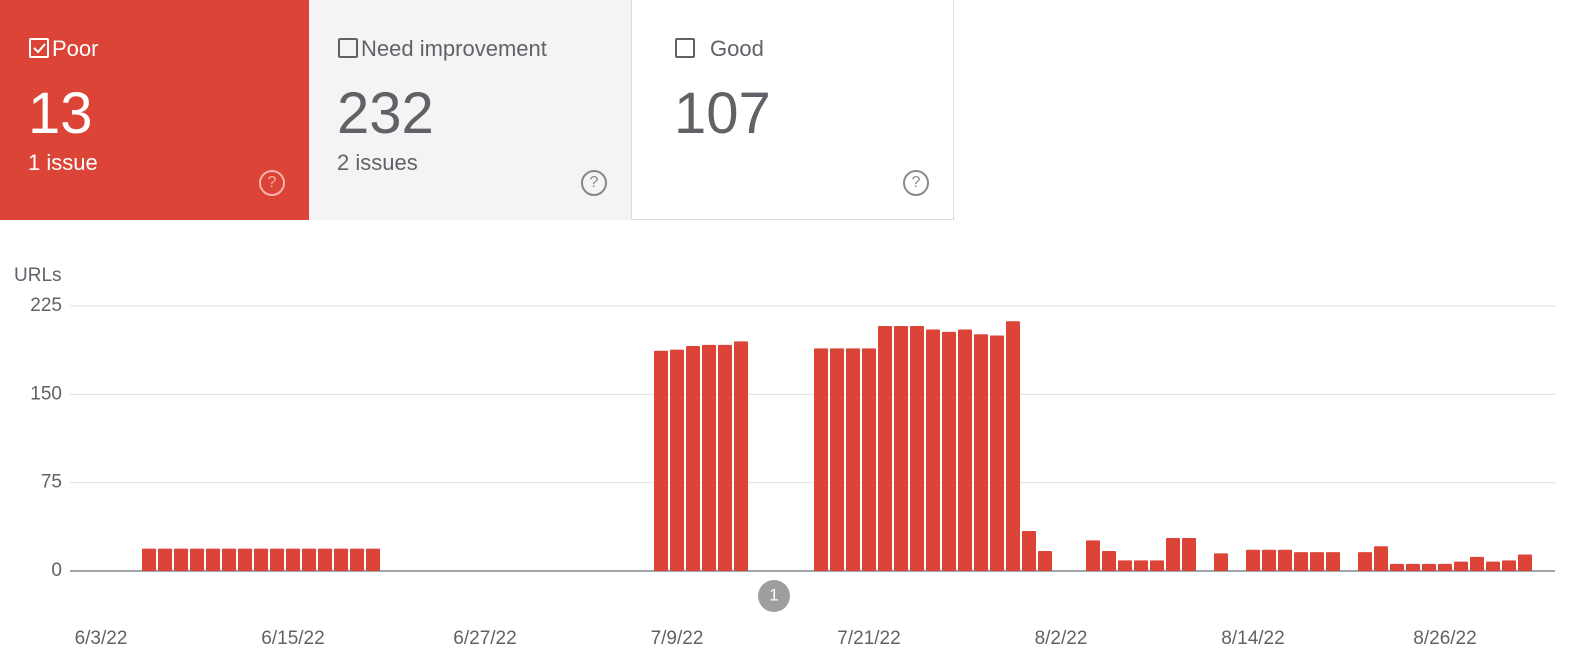 The image size is (1574, 672). I want to click on x-tick-label: 6/15/22, so click(292, 638).